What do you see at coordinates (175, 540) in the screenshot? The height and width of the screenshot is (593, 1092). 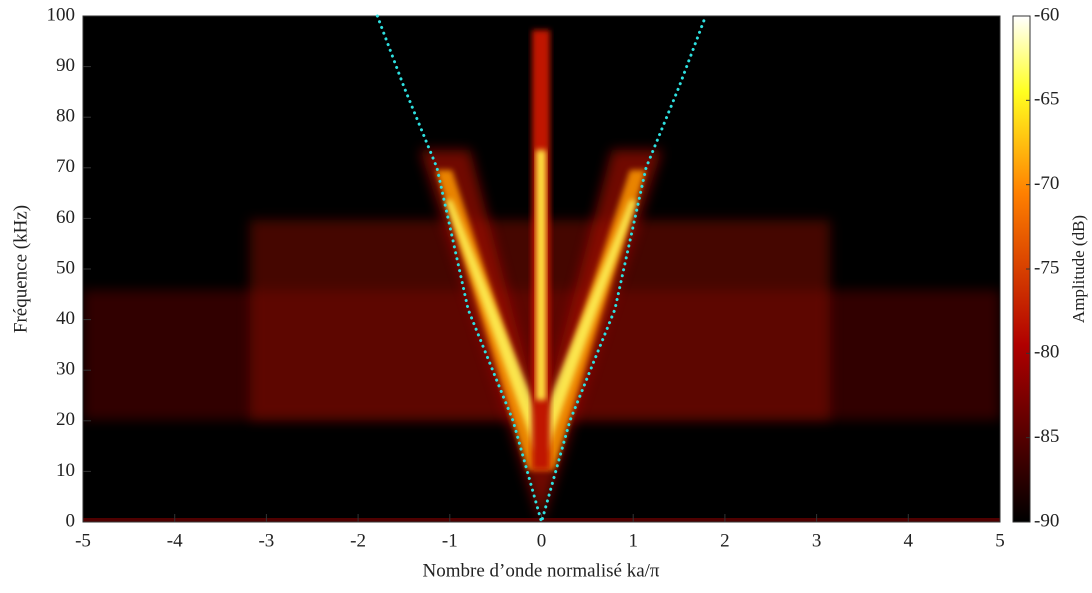 I see `x-tick-label: -4` at bounding box center [175, 540].